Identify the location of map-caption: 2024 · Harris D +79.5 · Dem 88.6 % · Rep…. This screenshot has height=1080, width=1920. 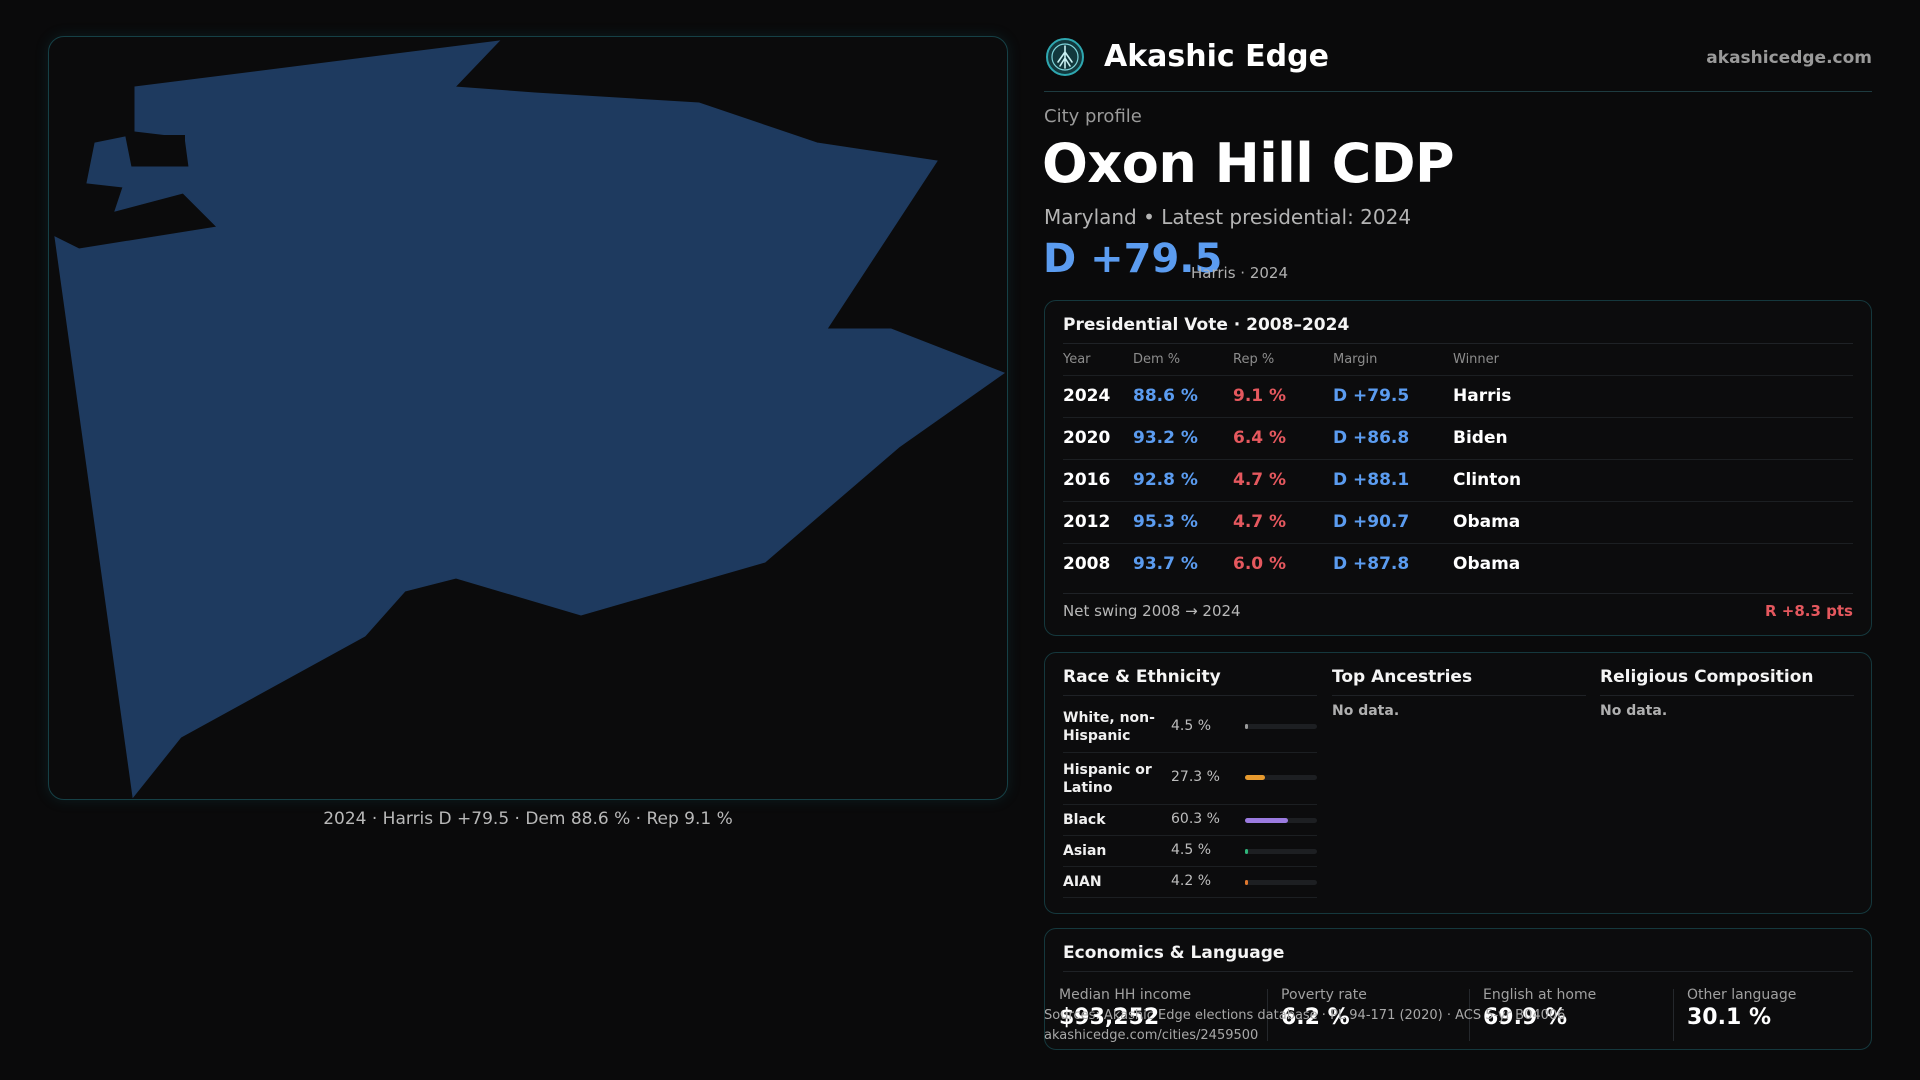
(528, 819).